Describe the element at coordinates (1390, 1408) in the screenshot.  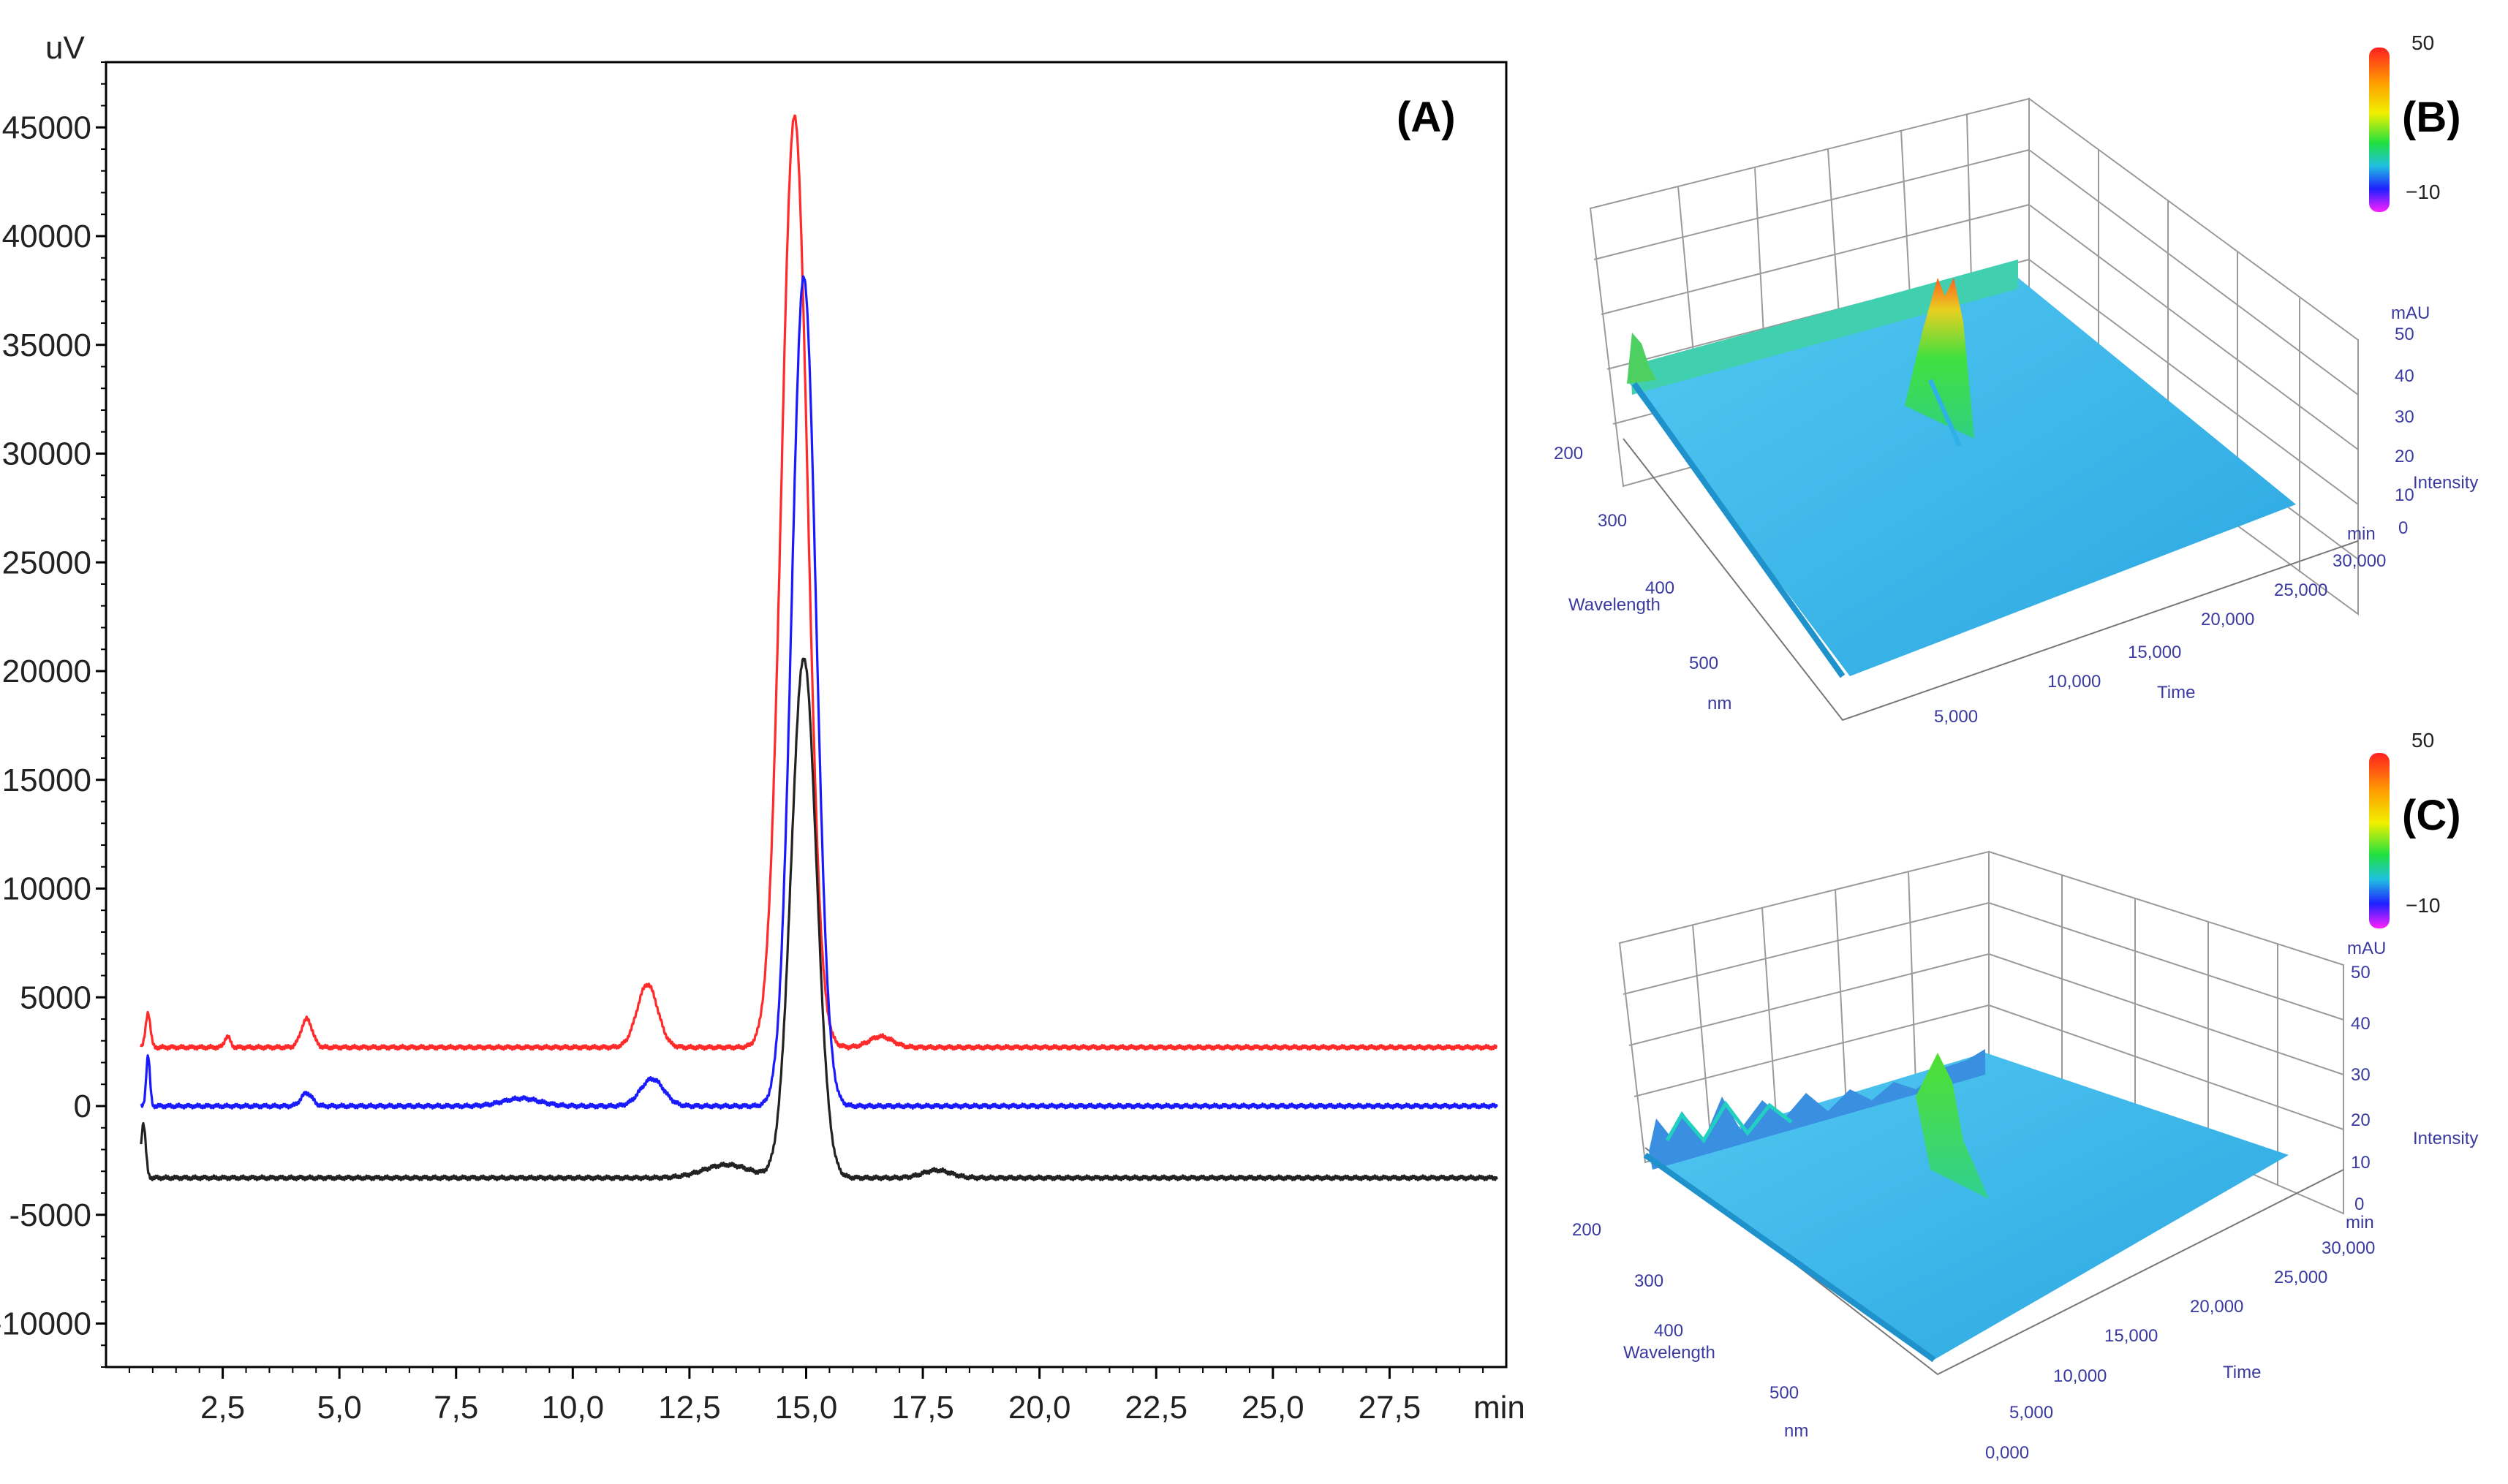
I see `x-tick-label: 27,5` at that location.